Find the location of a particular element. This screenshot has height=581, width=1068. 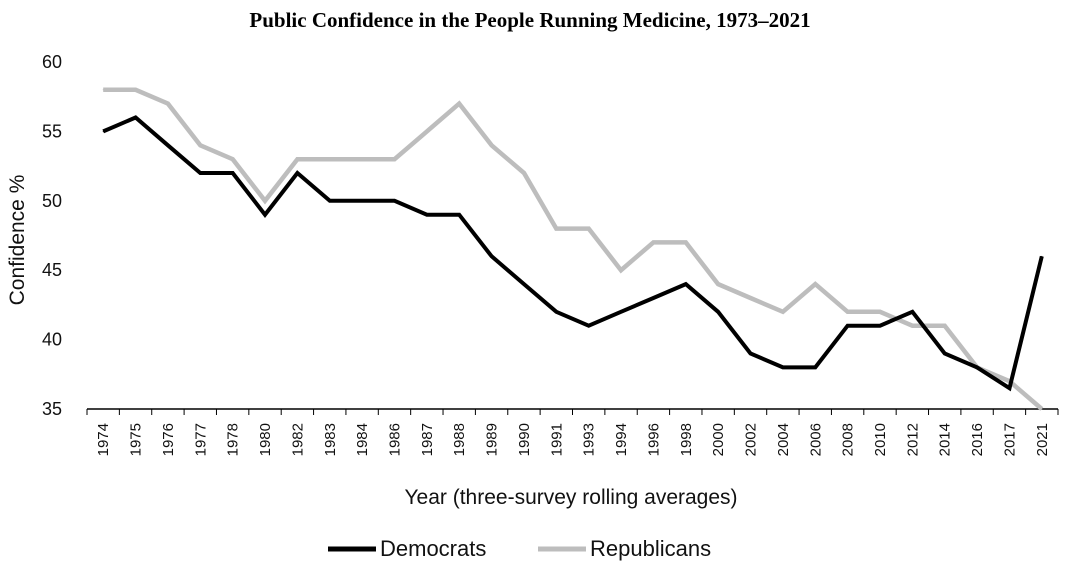

x-tick-label: 1996 is located at coordinates (653, 439).